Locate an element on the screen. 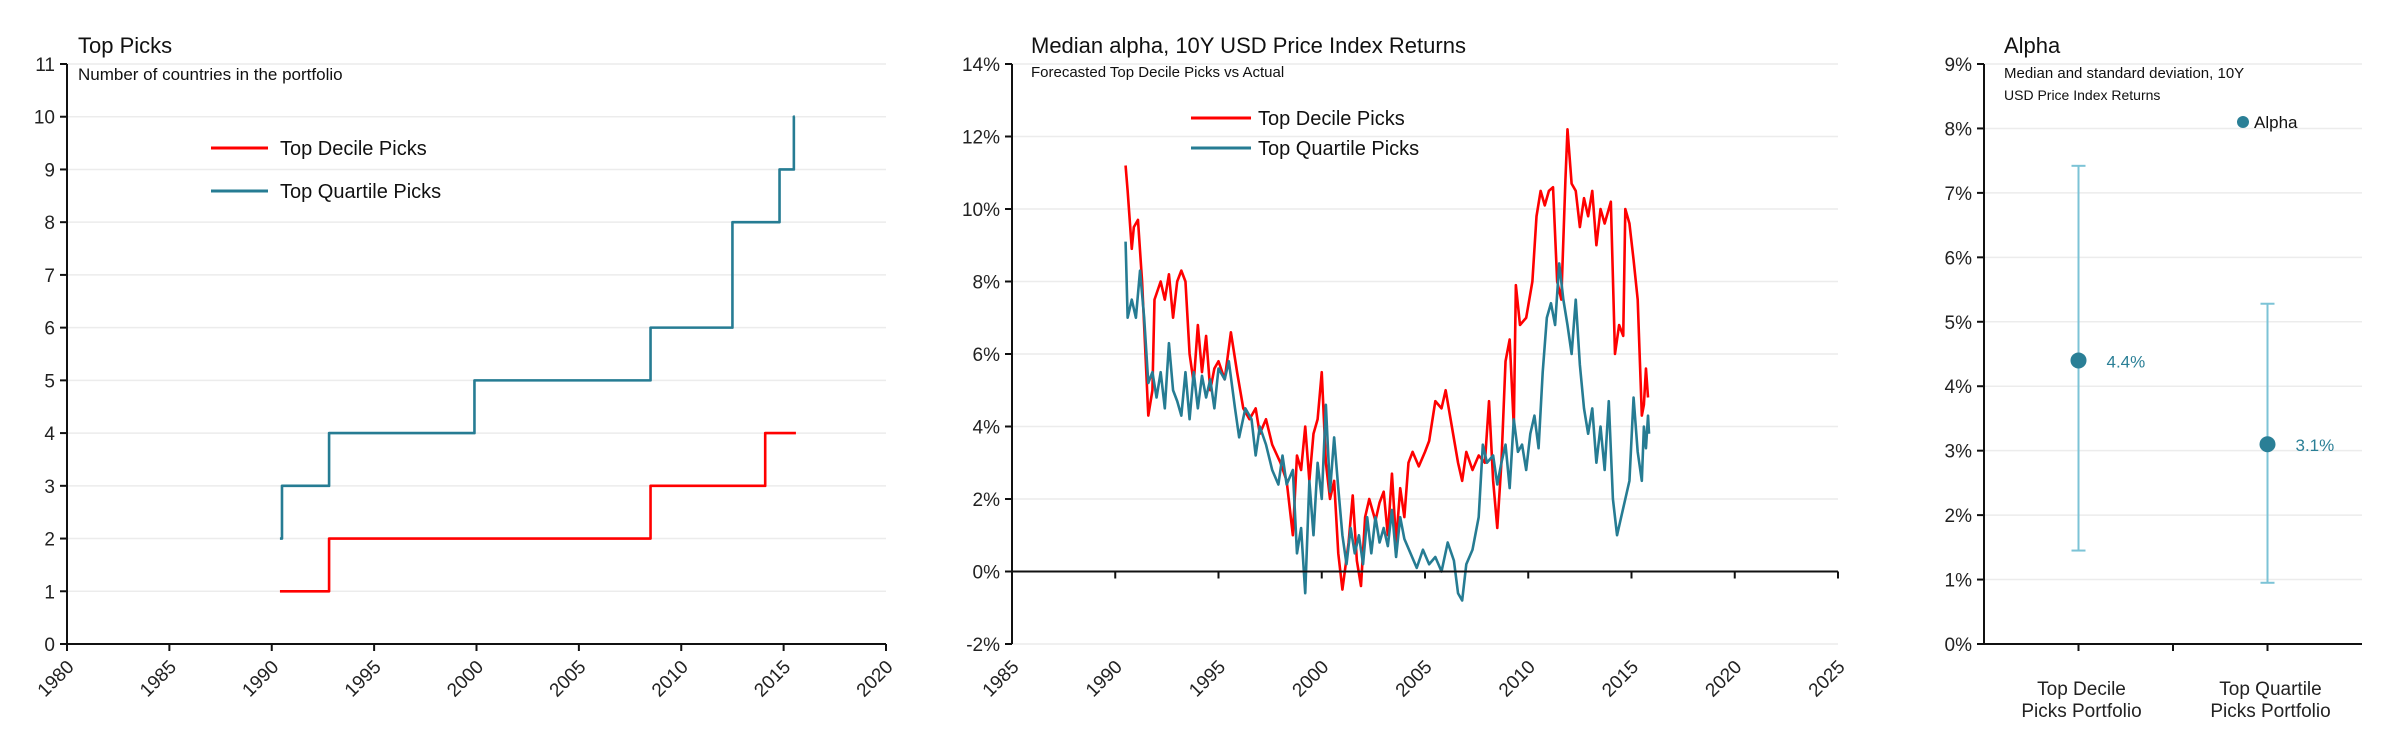 This screenshot has width=2400, height=747. y-tick-label: 8 is located at coordinates (49, 223).